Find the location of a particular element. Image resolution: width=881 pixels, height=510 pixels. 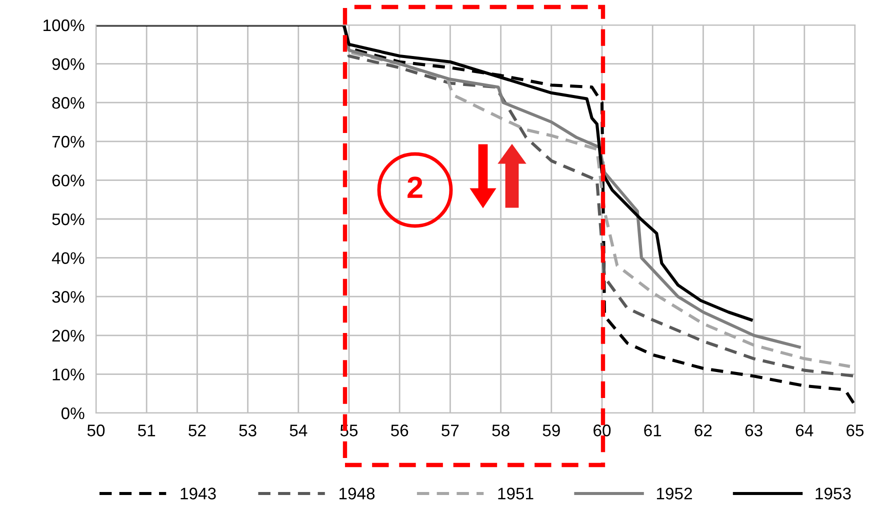

x-tick-label: 56 is located at coordinates (399, 430).